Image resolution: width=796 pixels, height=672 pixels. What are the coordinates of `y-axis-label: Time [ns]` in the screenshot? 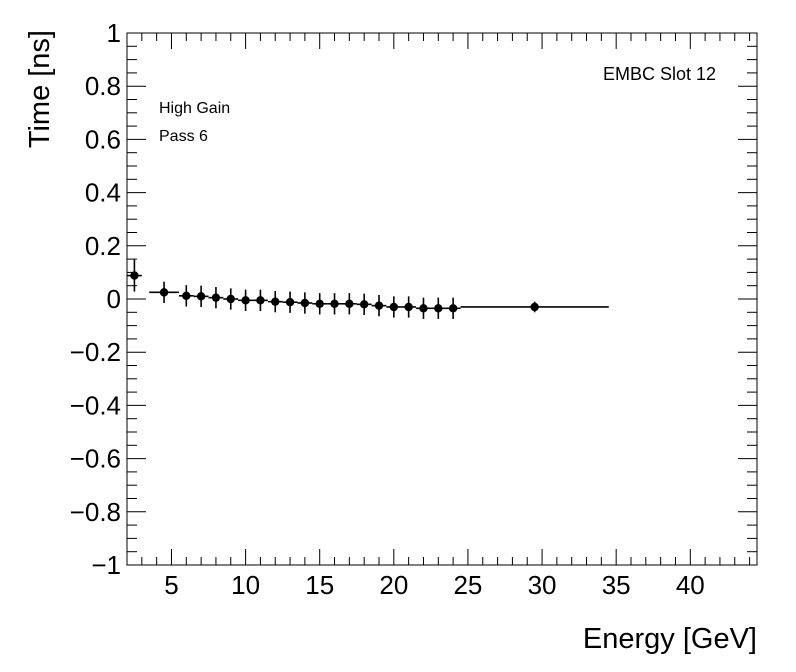 It's located at (40, 89).